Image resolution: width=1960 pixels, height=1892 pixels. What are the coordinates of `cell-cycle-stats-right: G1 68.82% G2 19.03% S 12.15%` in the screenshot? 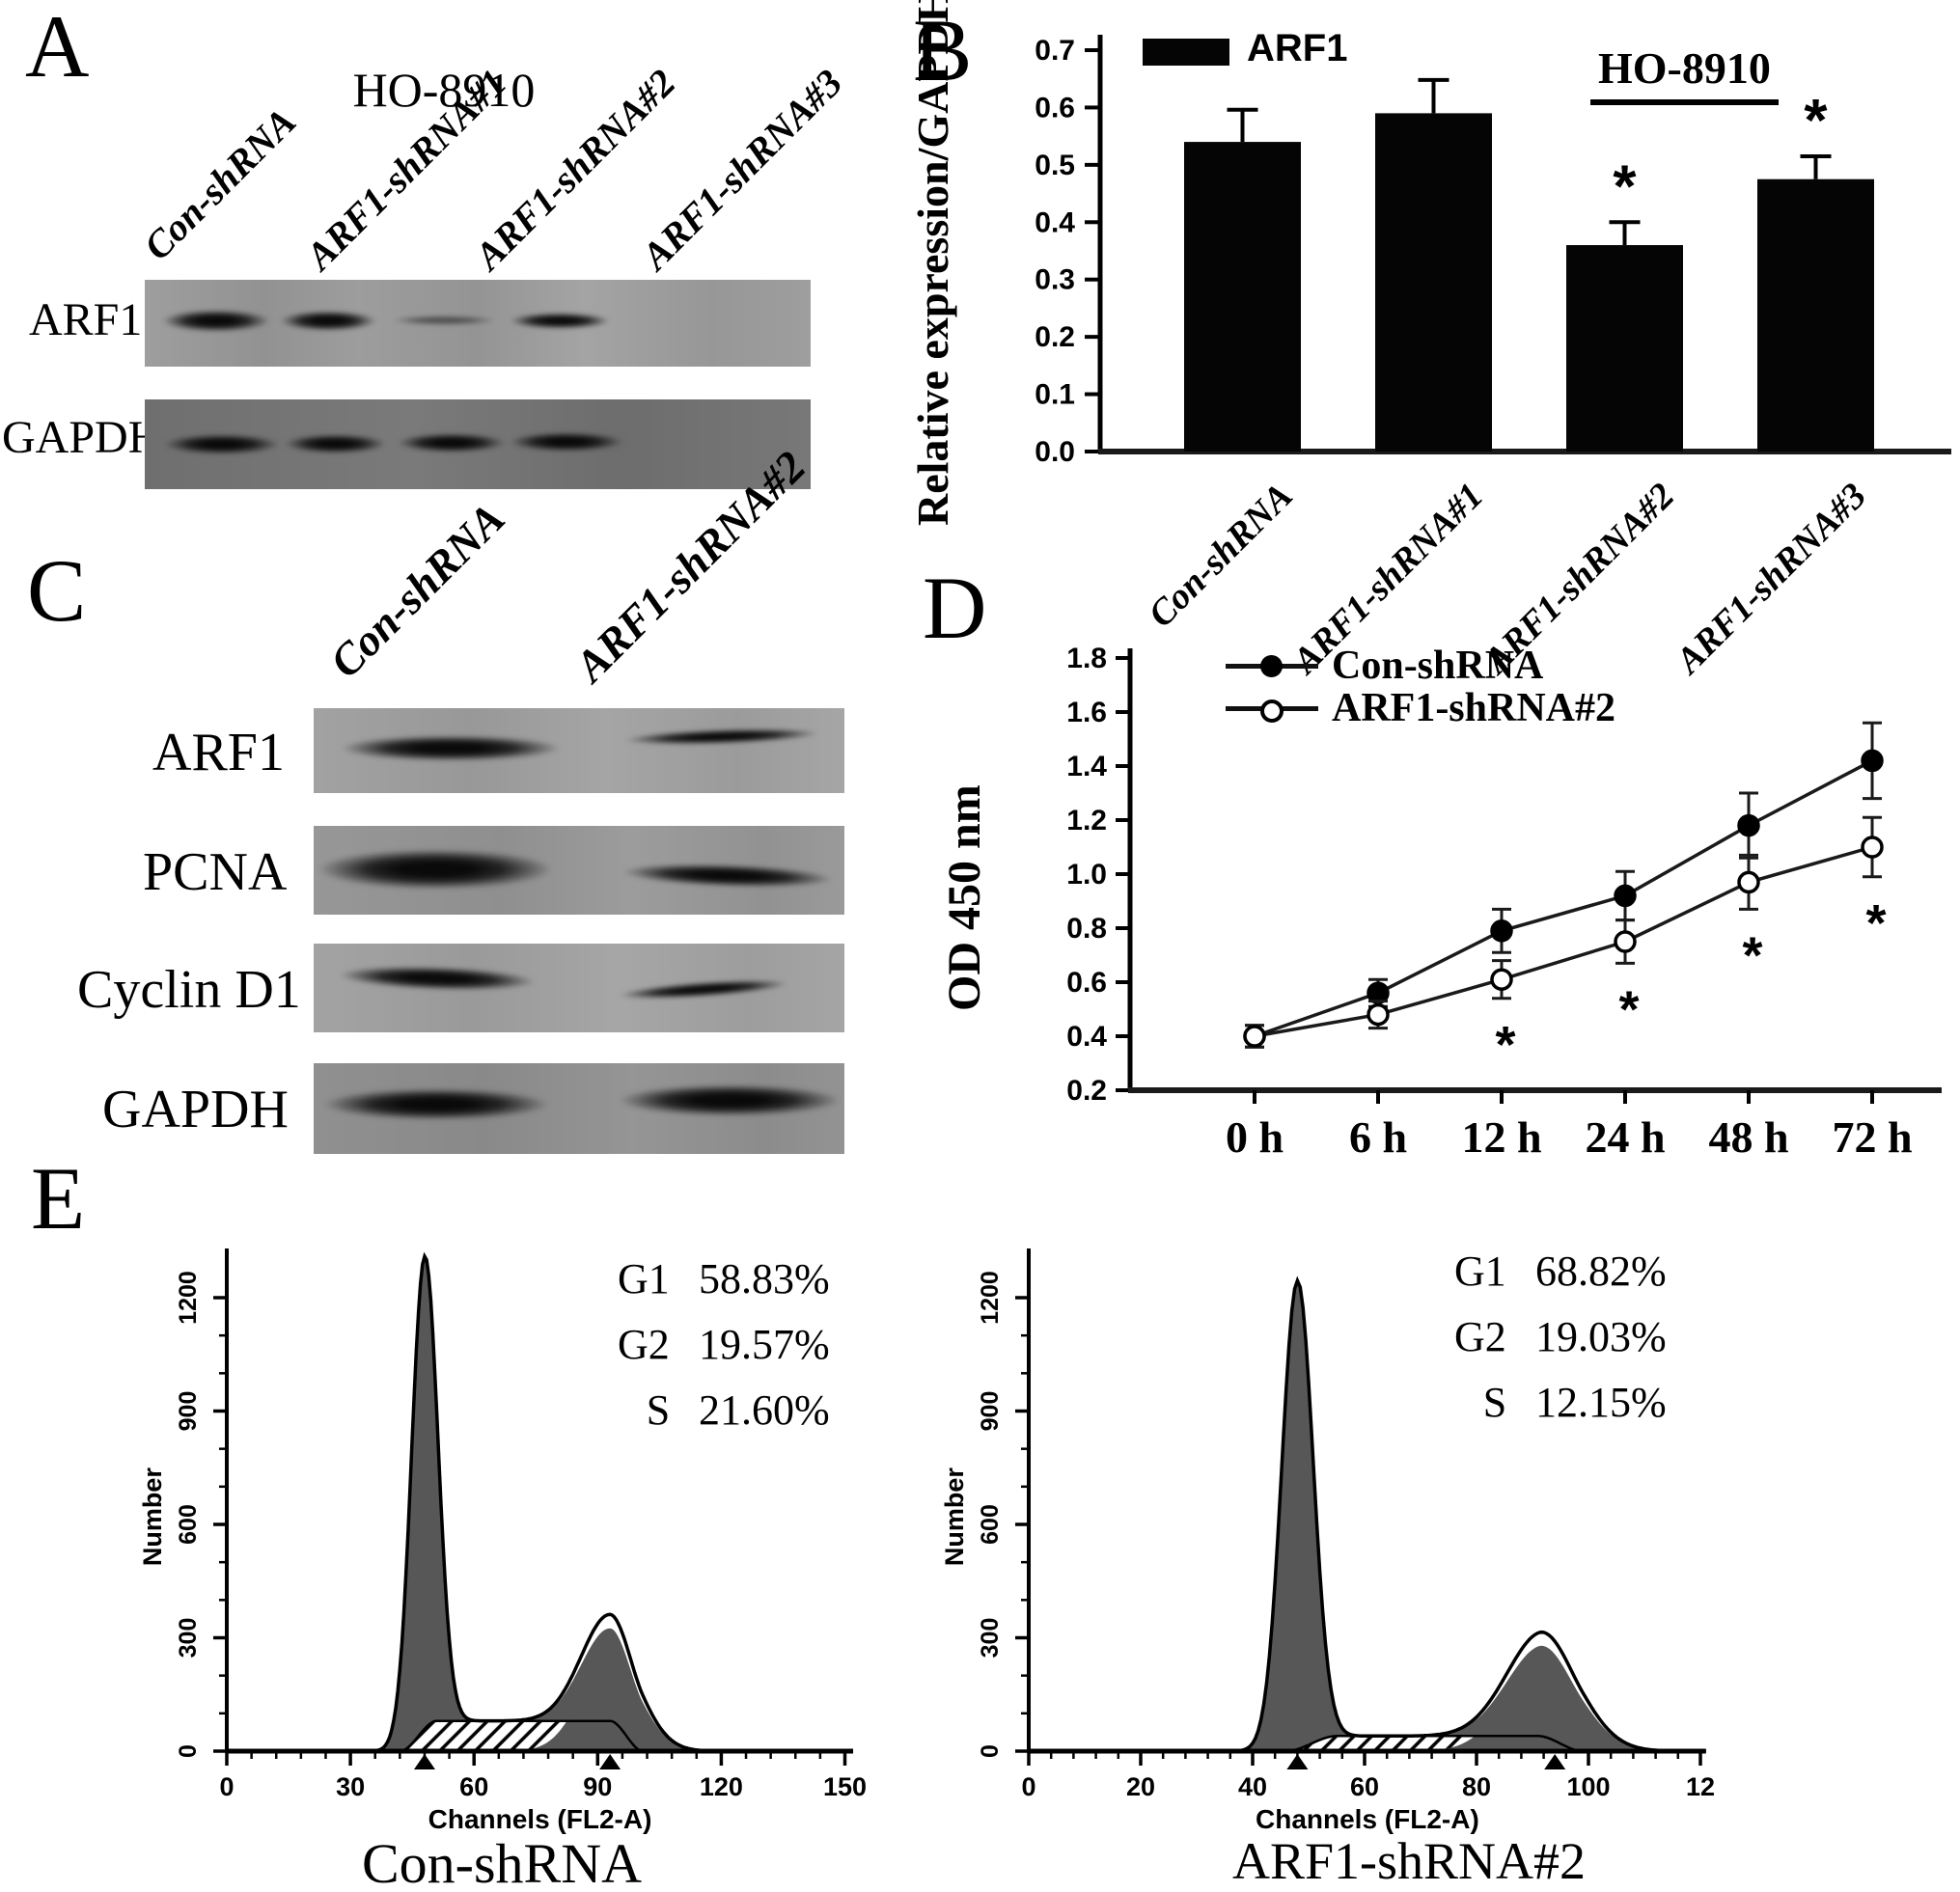 It's located at (1560, 1337).